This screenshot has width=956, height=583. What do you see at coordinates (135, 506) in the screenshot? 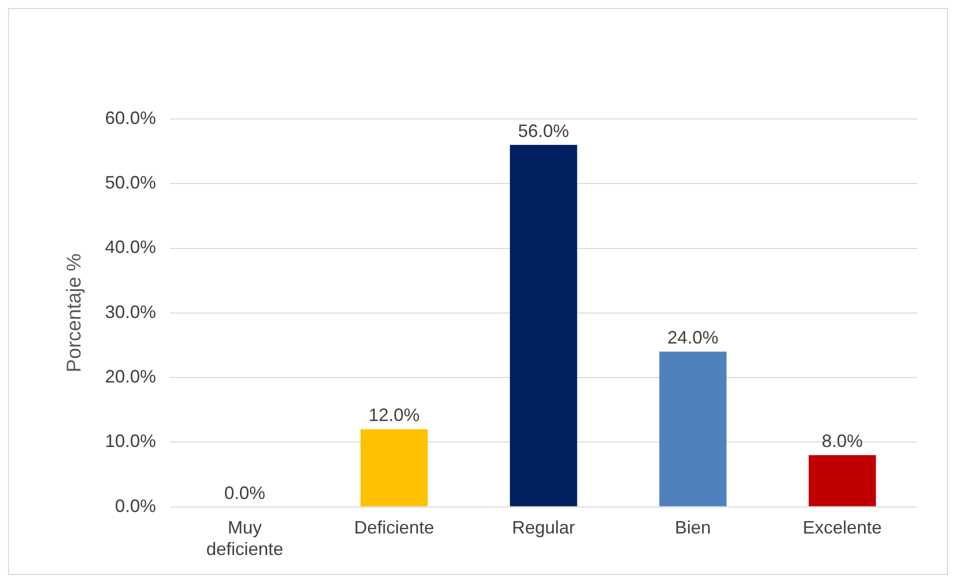
I see `y-tick-label: 0.0%` at bounding box center [135, 506].